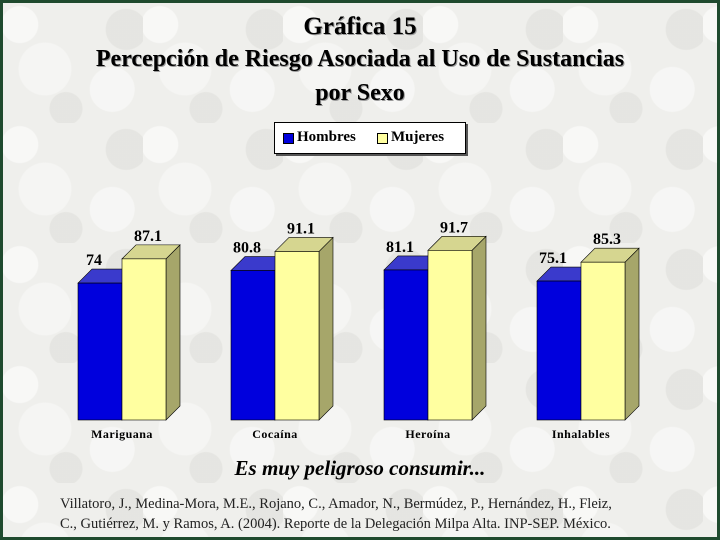  I want to click on data-label-mujeres-heroina: 91.7, so click(454, 227).